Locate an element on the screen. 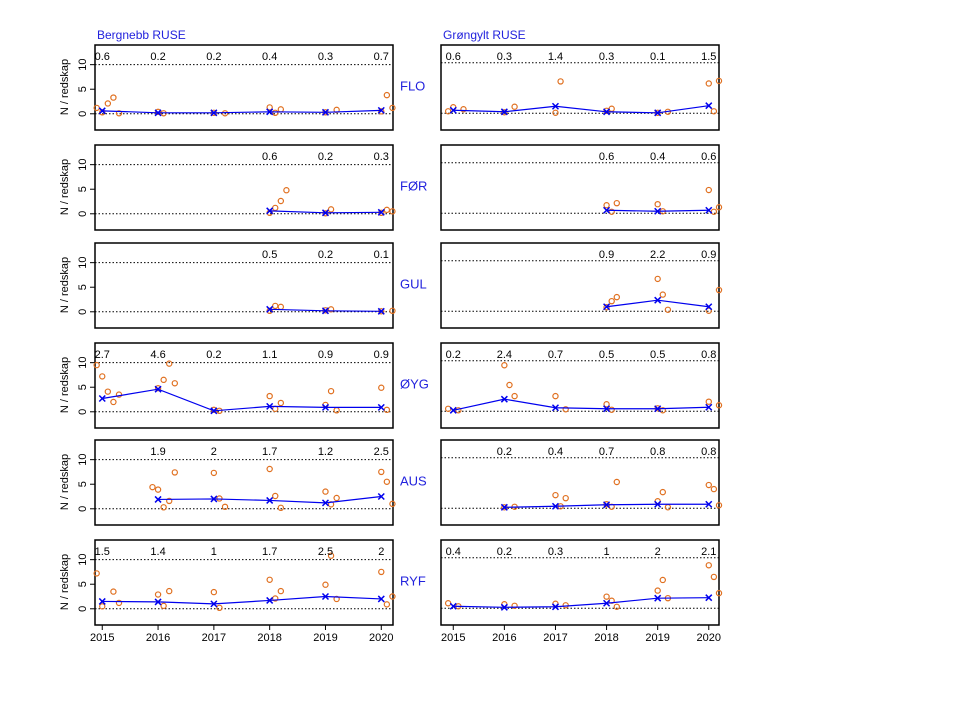  mean-label: 1.1 is located at coordinates (269, 355).